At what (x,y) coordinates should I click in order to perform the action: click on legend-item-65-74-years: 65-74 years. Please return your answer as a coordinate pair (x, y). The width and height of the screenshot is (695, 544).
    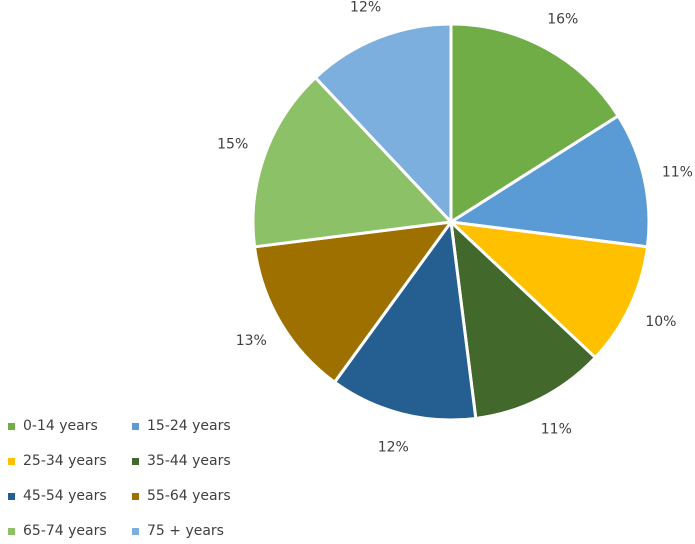
    Looking at the image, I should click on (57, 531).